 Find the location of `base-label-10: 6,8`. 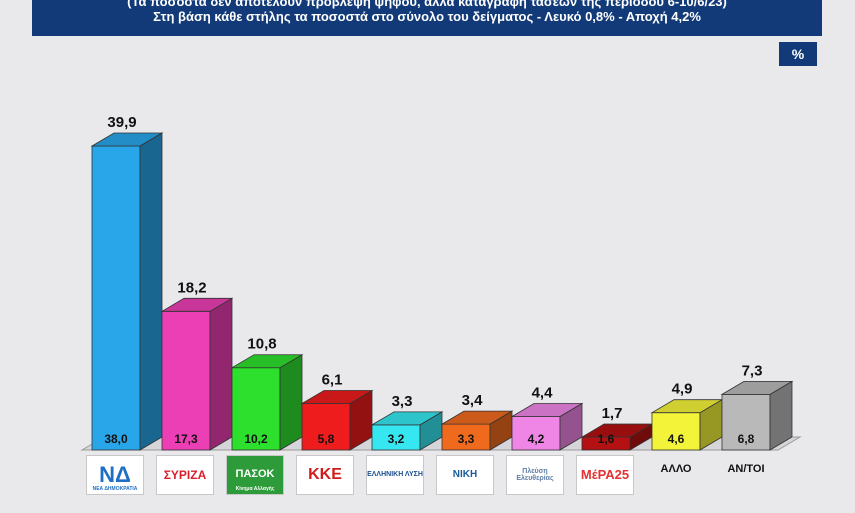

base-label-10: 6,8 is located at coordinates (746, 439).